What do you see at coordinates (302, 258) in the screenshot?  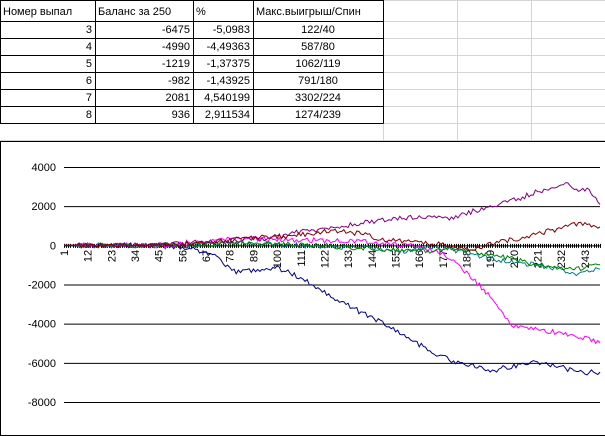 I see `x-tick-label: 111` at bounding box center [302, 258].